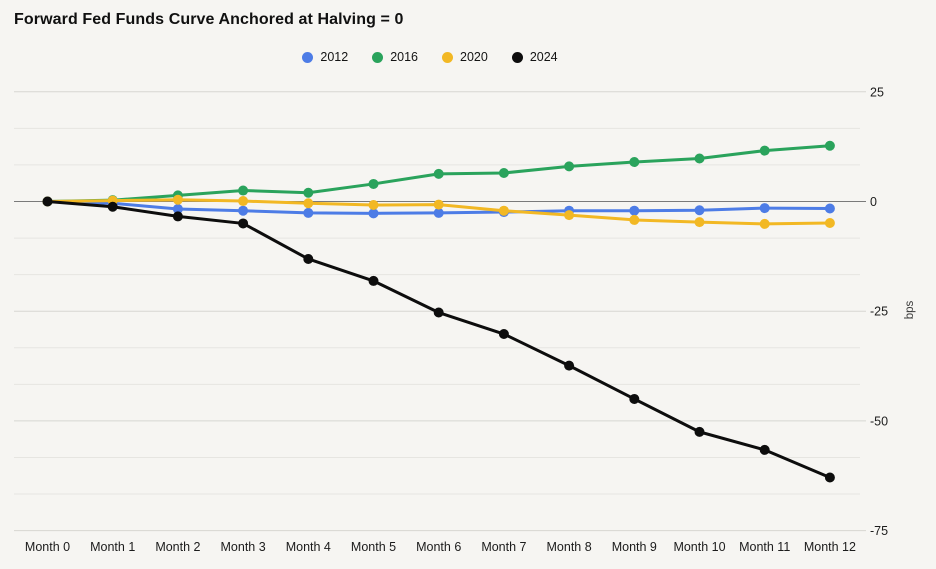  Describe the element at coordinates (474, 57) in the screenshot. I see `legend-label-2020: 2020` at that location.